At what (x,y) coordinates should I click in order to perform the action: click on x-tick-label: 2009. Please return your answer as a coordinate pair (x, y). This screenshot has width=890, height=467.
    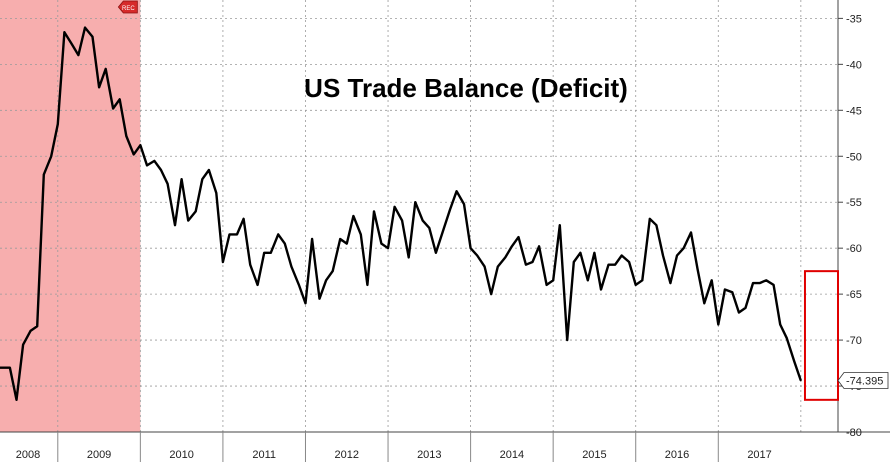
    Looking at the image, I should click on (99, 455).